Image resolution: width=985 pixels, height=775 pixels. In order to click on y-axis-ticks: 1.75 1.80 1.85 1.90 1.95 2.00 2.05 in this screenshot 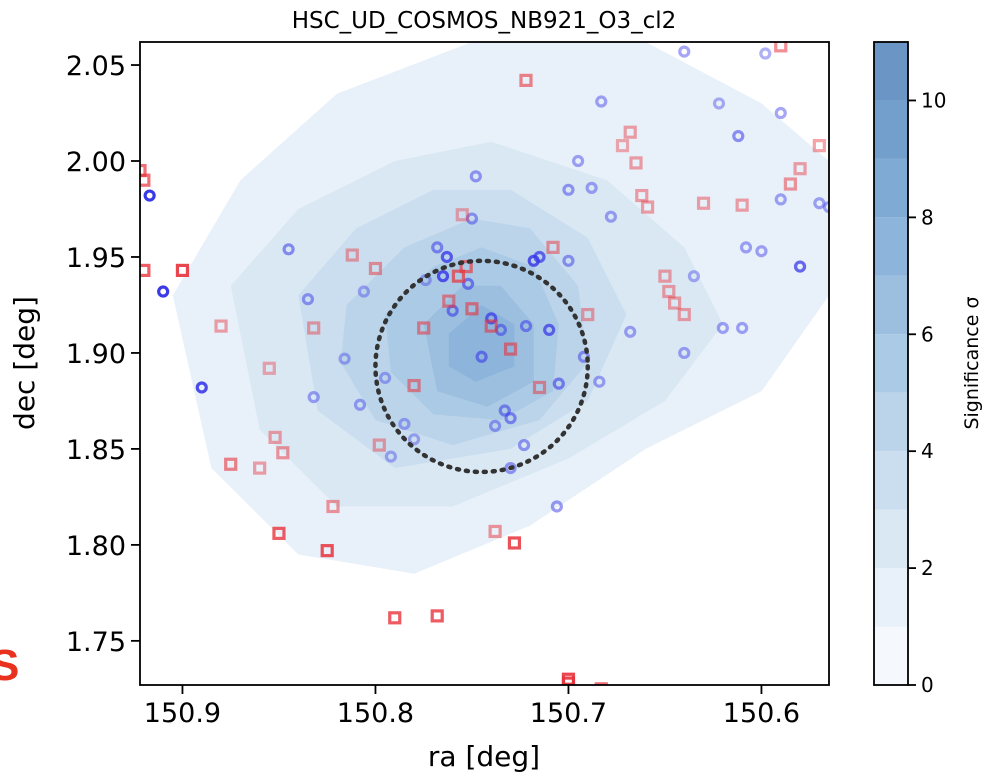, I will do `click(103, 354)`.